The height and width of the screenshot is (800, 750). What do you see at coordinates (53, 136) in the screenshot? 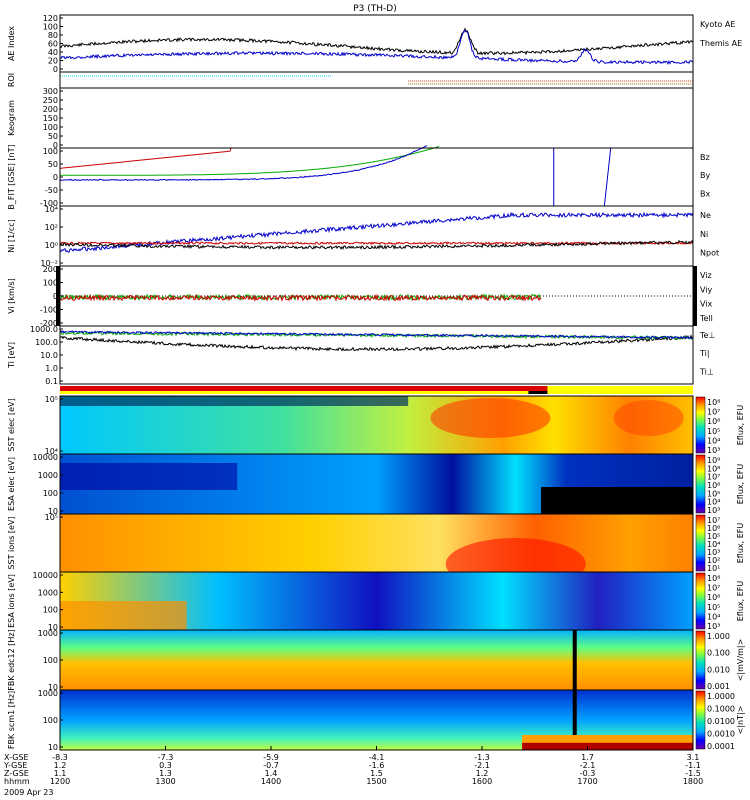
I see `ytick-keogram: 50` at bounding box center [53, 136].